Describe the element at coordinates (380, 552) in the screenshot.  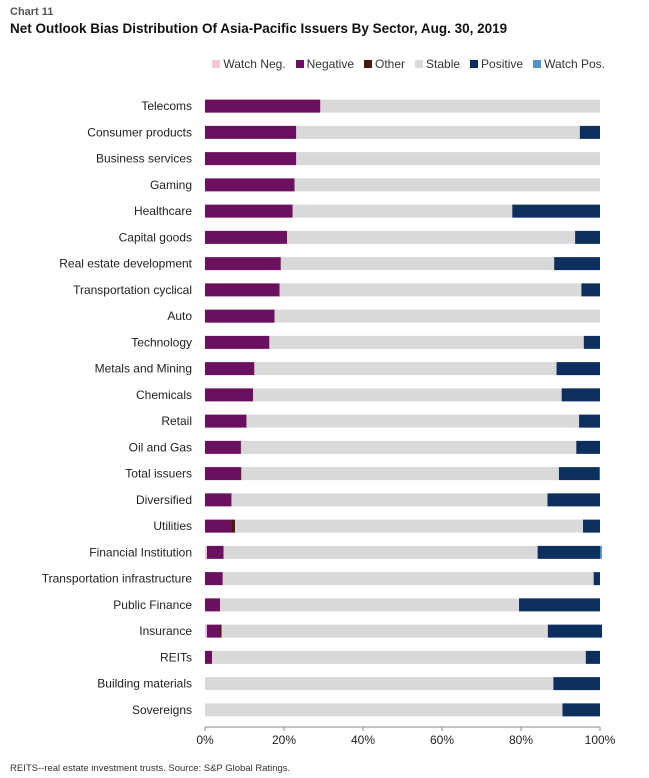
I see `bar-stable-financial-institution` at that location.